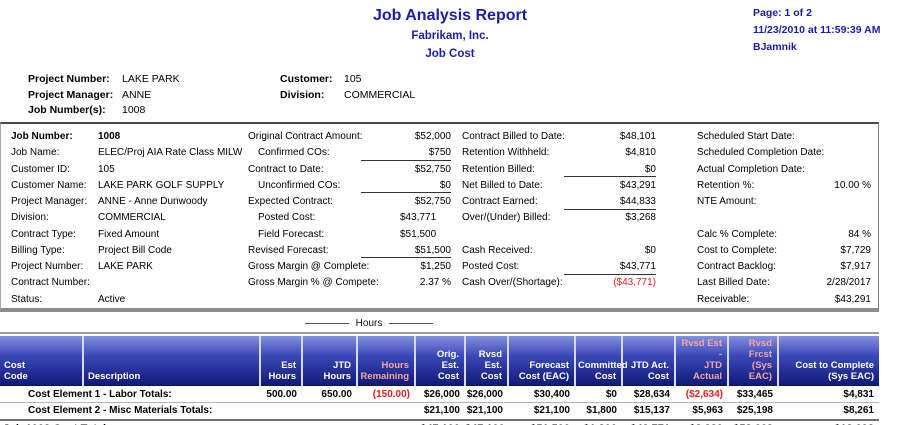 This screenshot has width=900, height=425. I want to click on cell-hours-remaining: (150.00), so click(386, 394).